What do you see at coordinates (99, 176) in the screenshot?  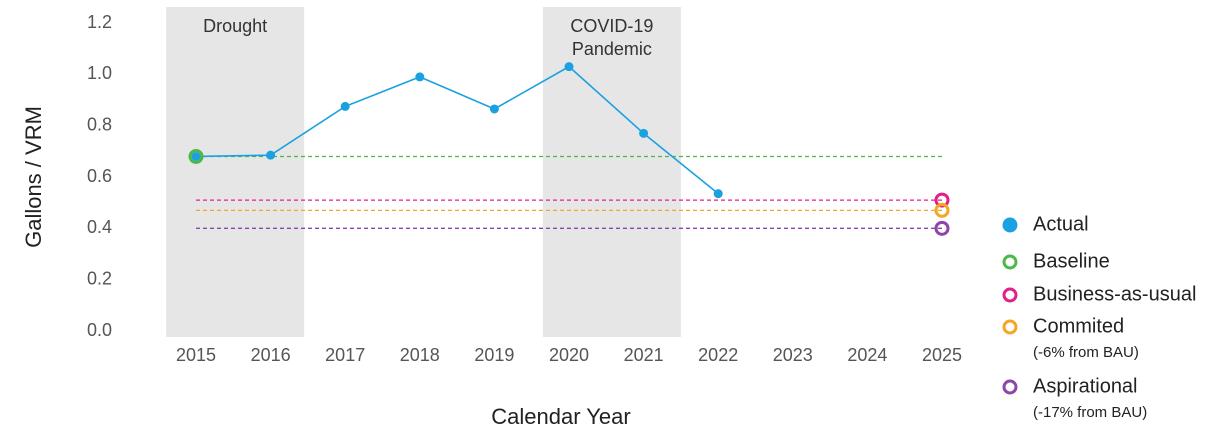 I see `y-tick-label: 0.6` at bounding box center [99, 176].